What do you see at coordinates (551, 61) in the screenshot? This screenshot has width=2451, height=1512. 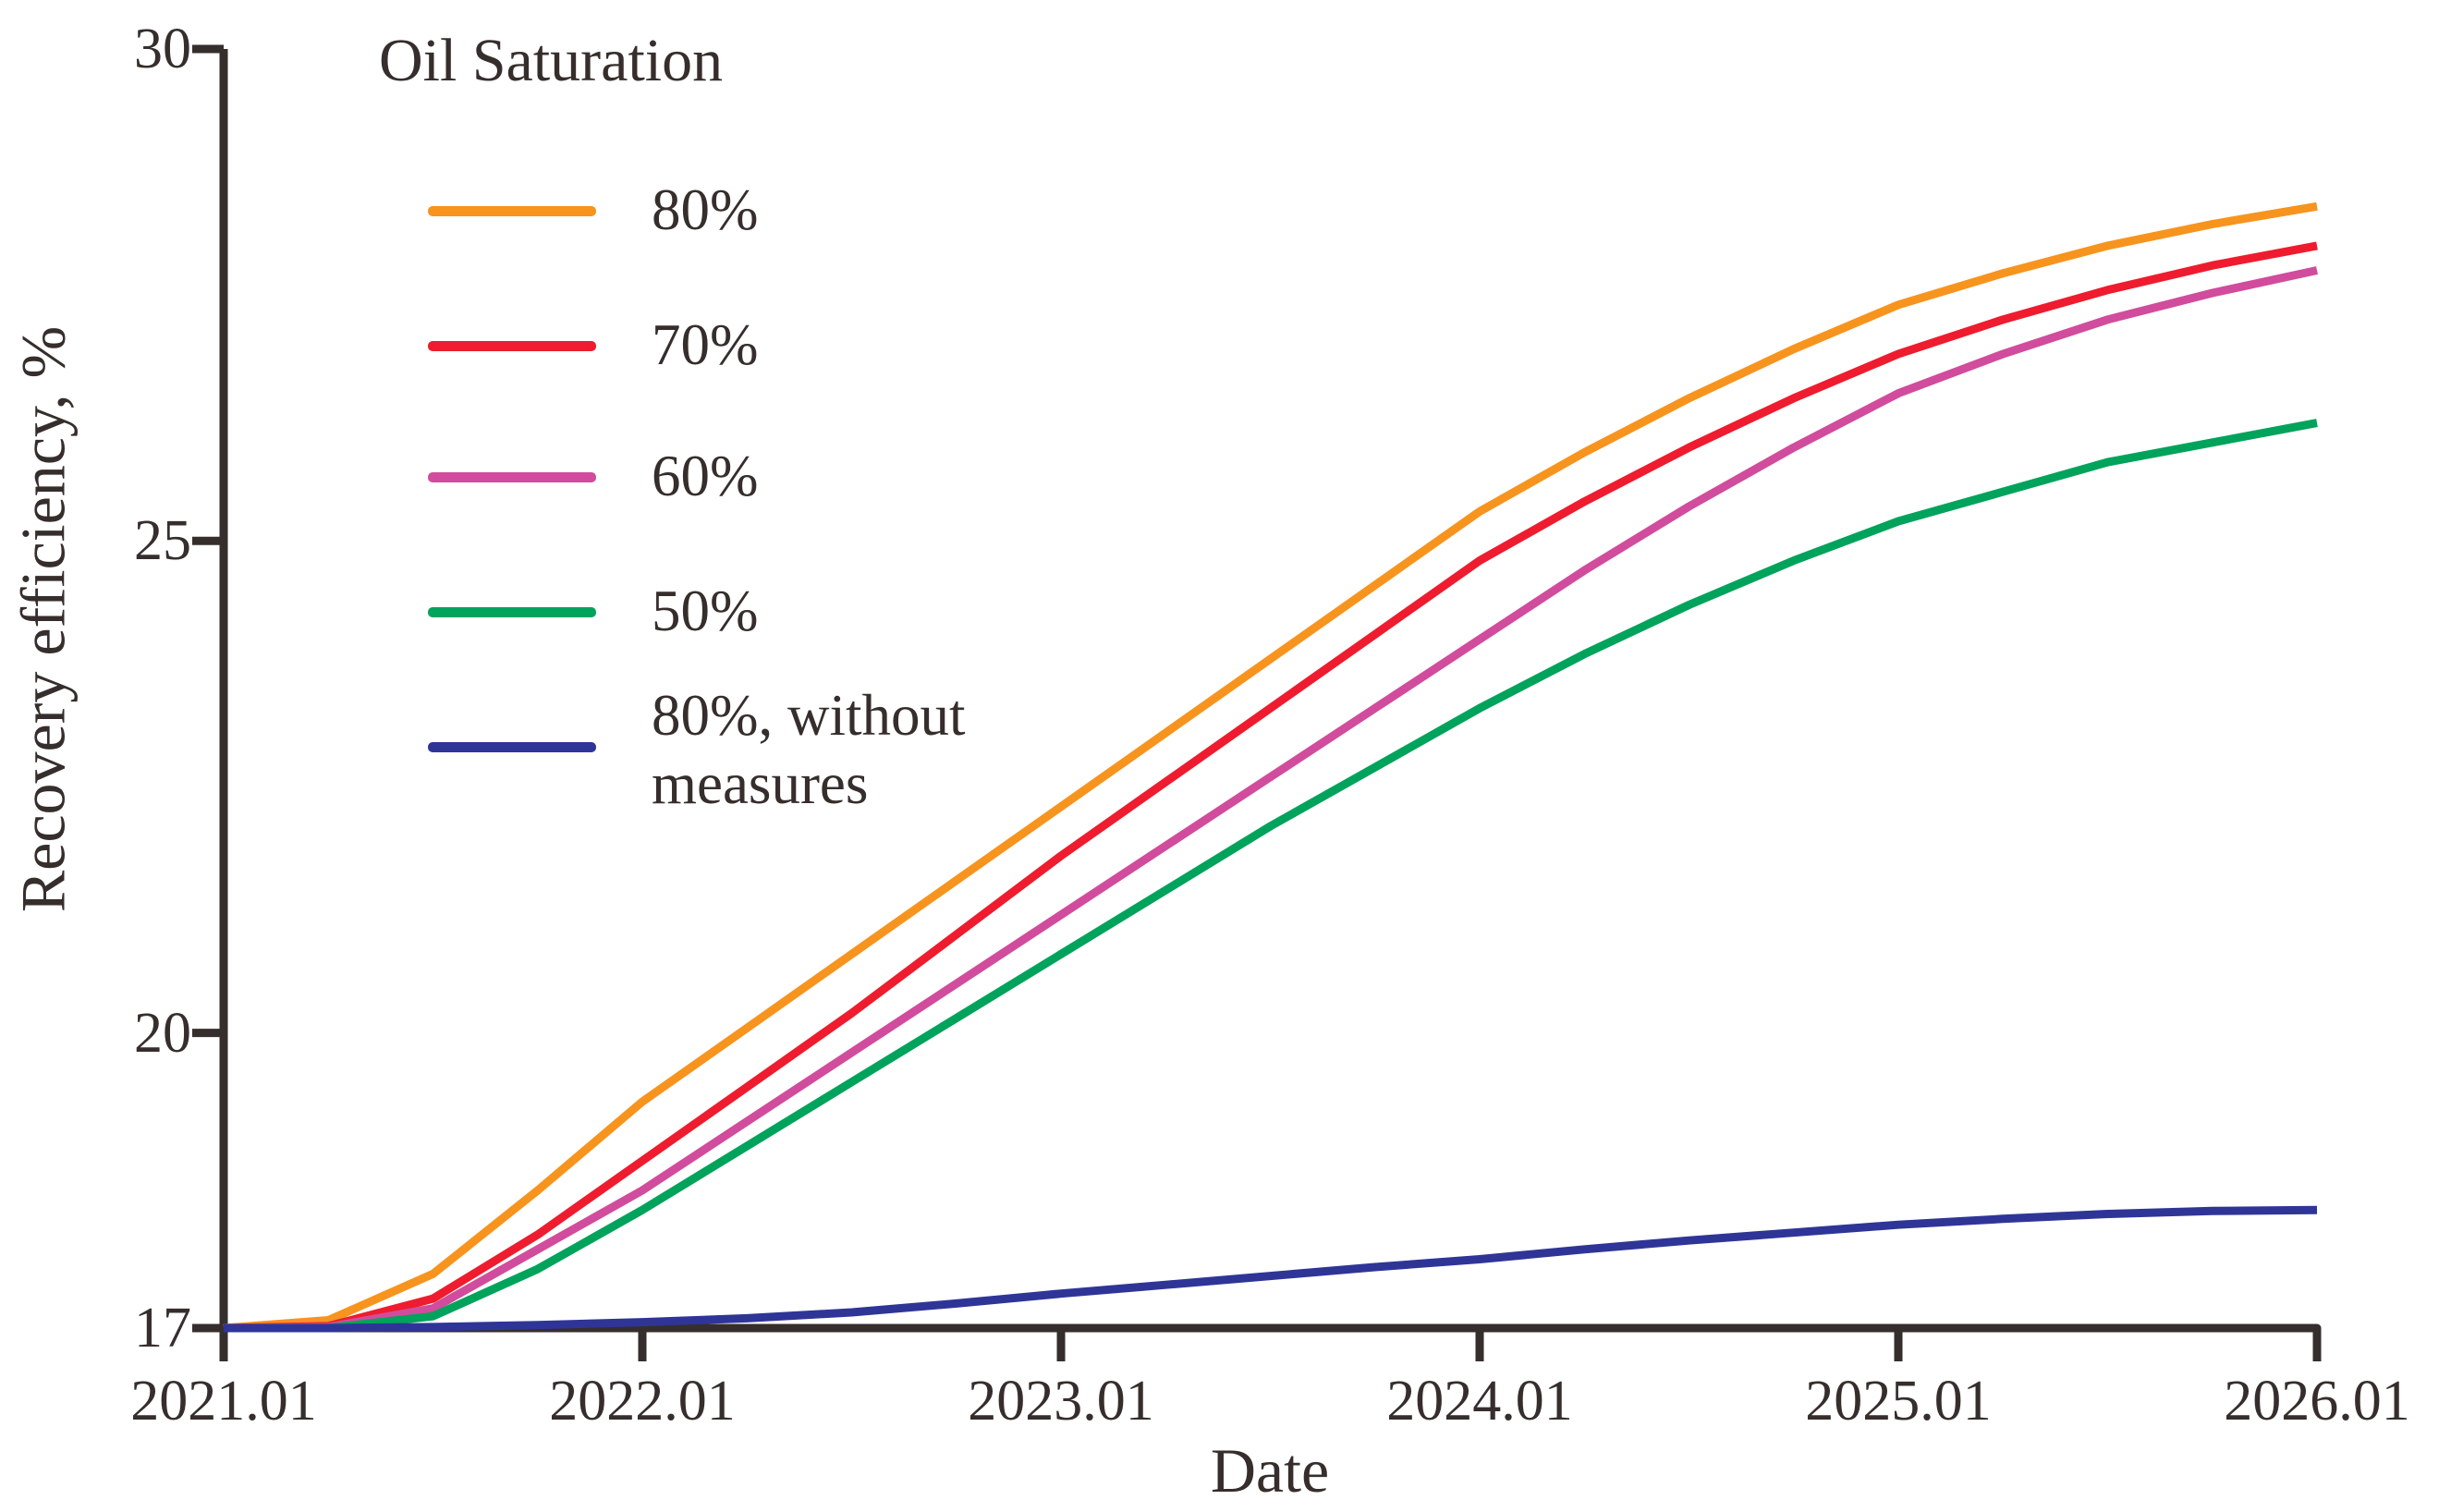 I see `legend-title: Oil Saturation` at bounding box center [551, 61].